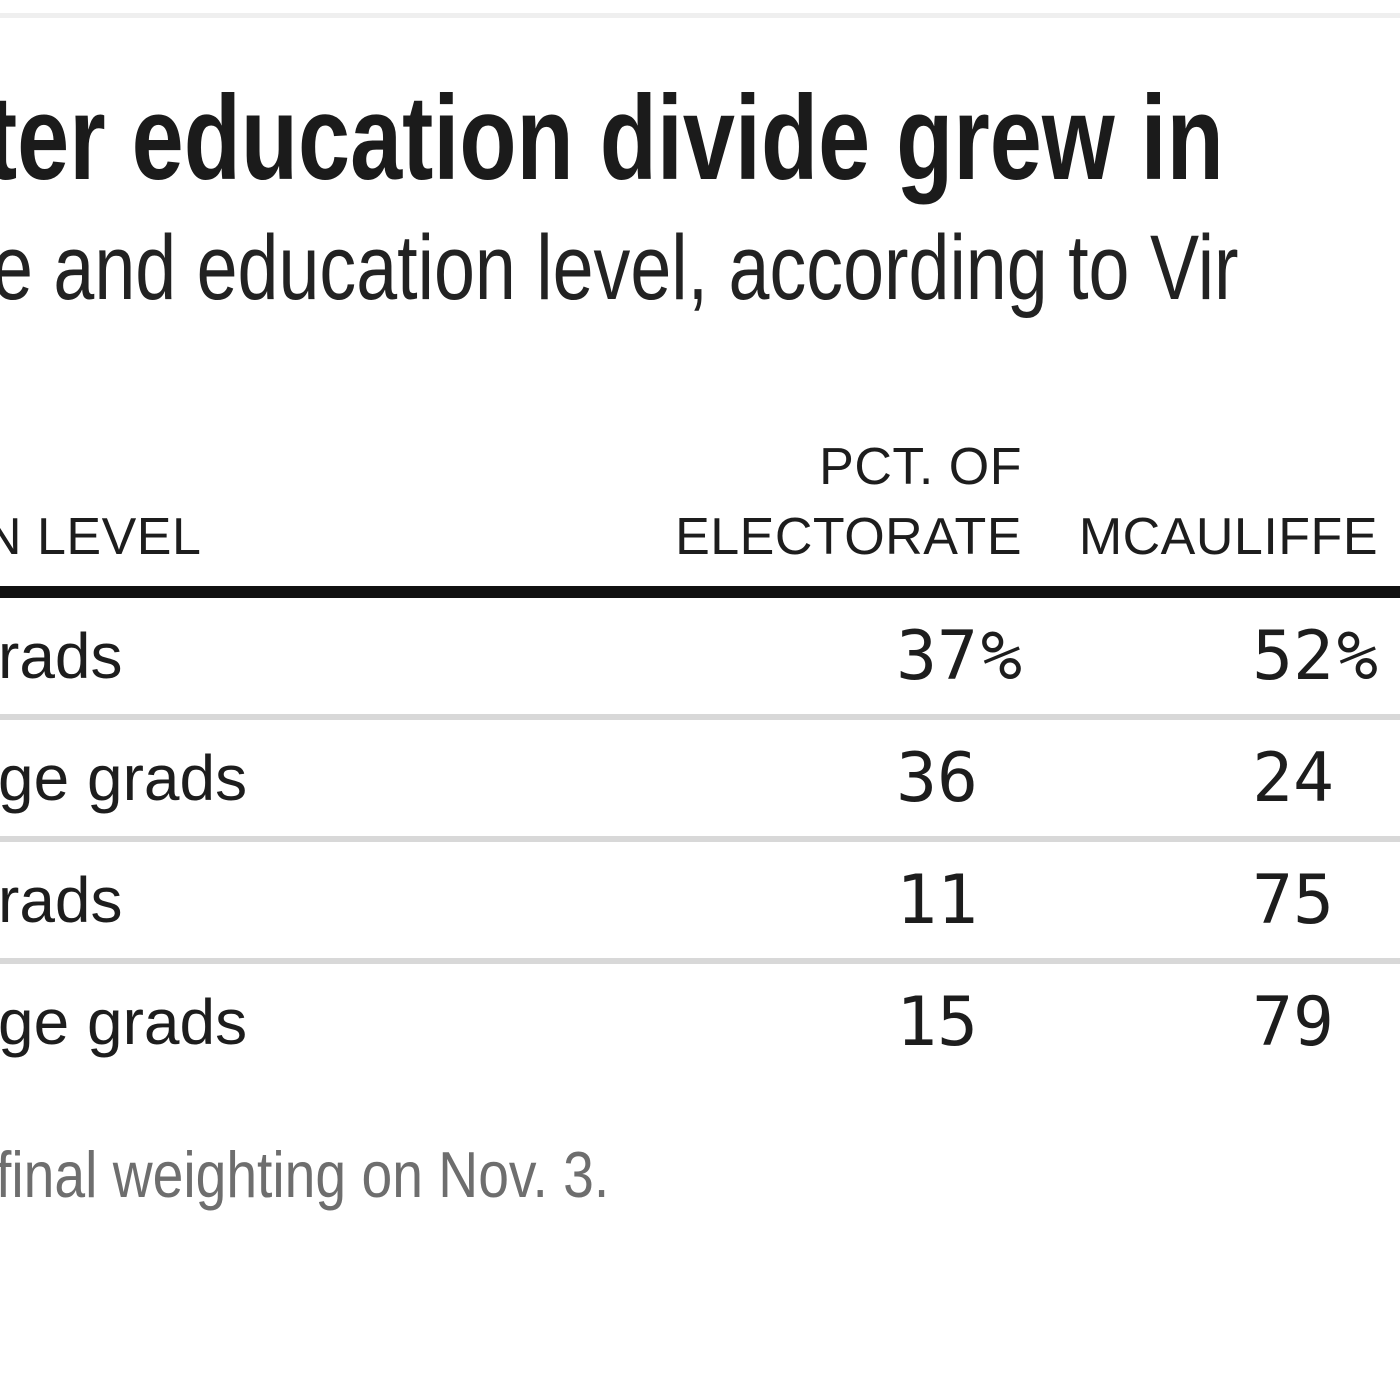  Describe the element at coordinates (937, 778) in the screenshot. I see `cell-value: 36` at that location.